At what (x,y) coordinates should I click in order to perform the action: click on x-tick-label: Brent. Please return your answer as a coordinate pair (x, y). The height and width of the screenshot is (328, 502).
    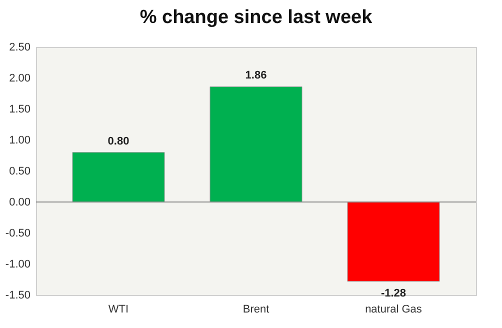
    Looking at the image, I should click on (256, 310).